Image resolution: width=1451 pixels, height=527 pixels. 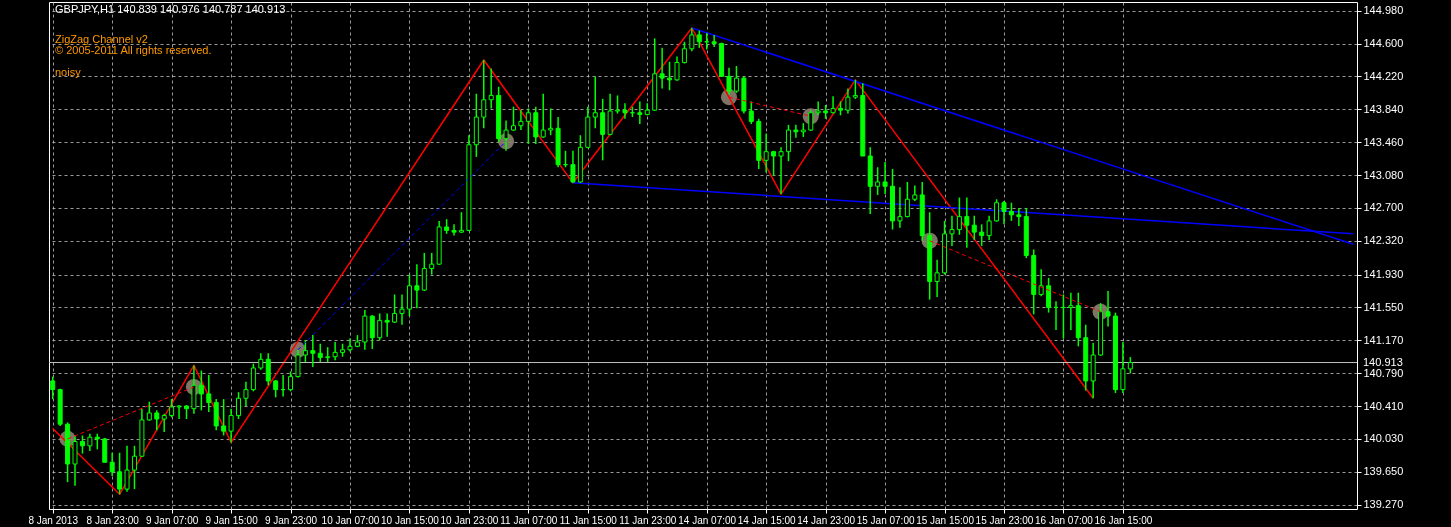 I want to click on x-tick-label: 11 Jan 23:00, so click(x=648, y=520).